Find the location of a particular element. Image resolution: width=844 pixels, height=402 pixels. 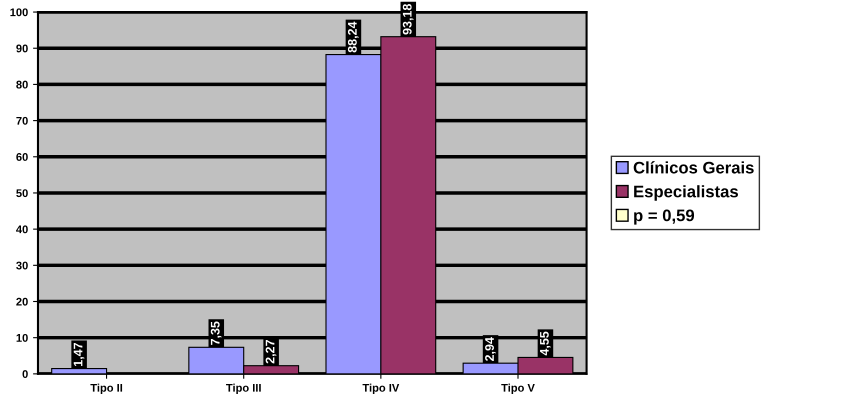

y-tick-label: 40 is located at coordinates (22, 229).